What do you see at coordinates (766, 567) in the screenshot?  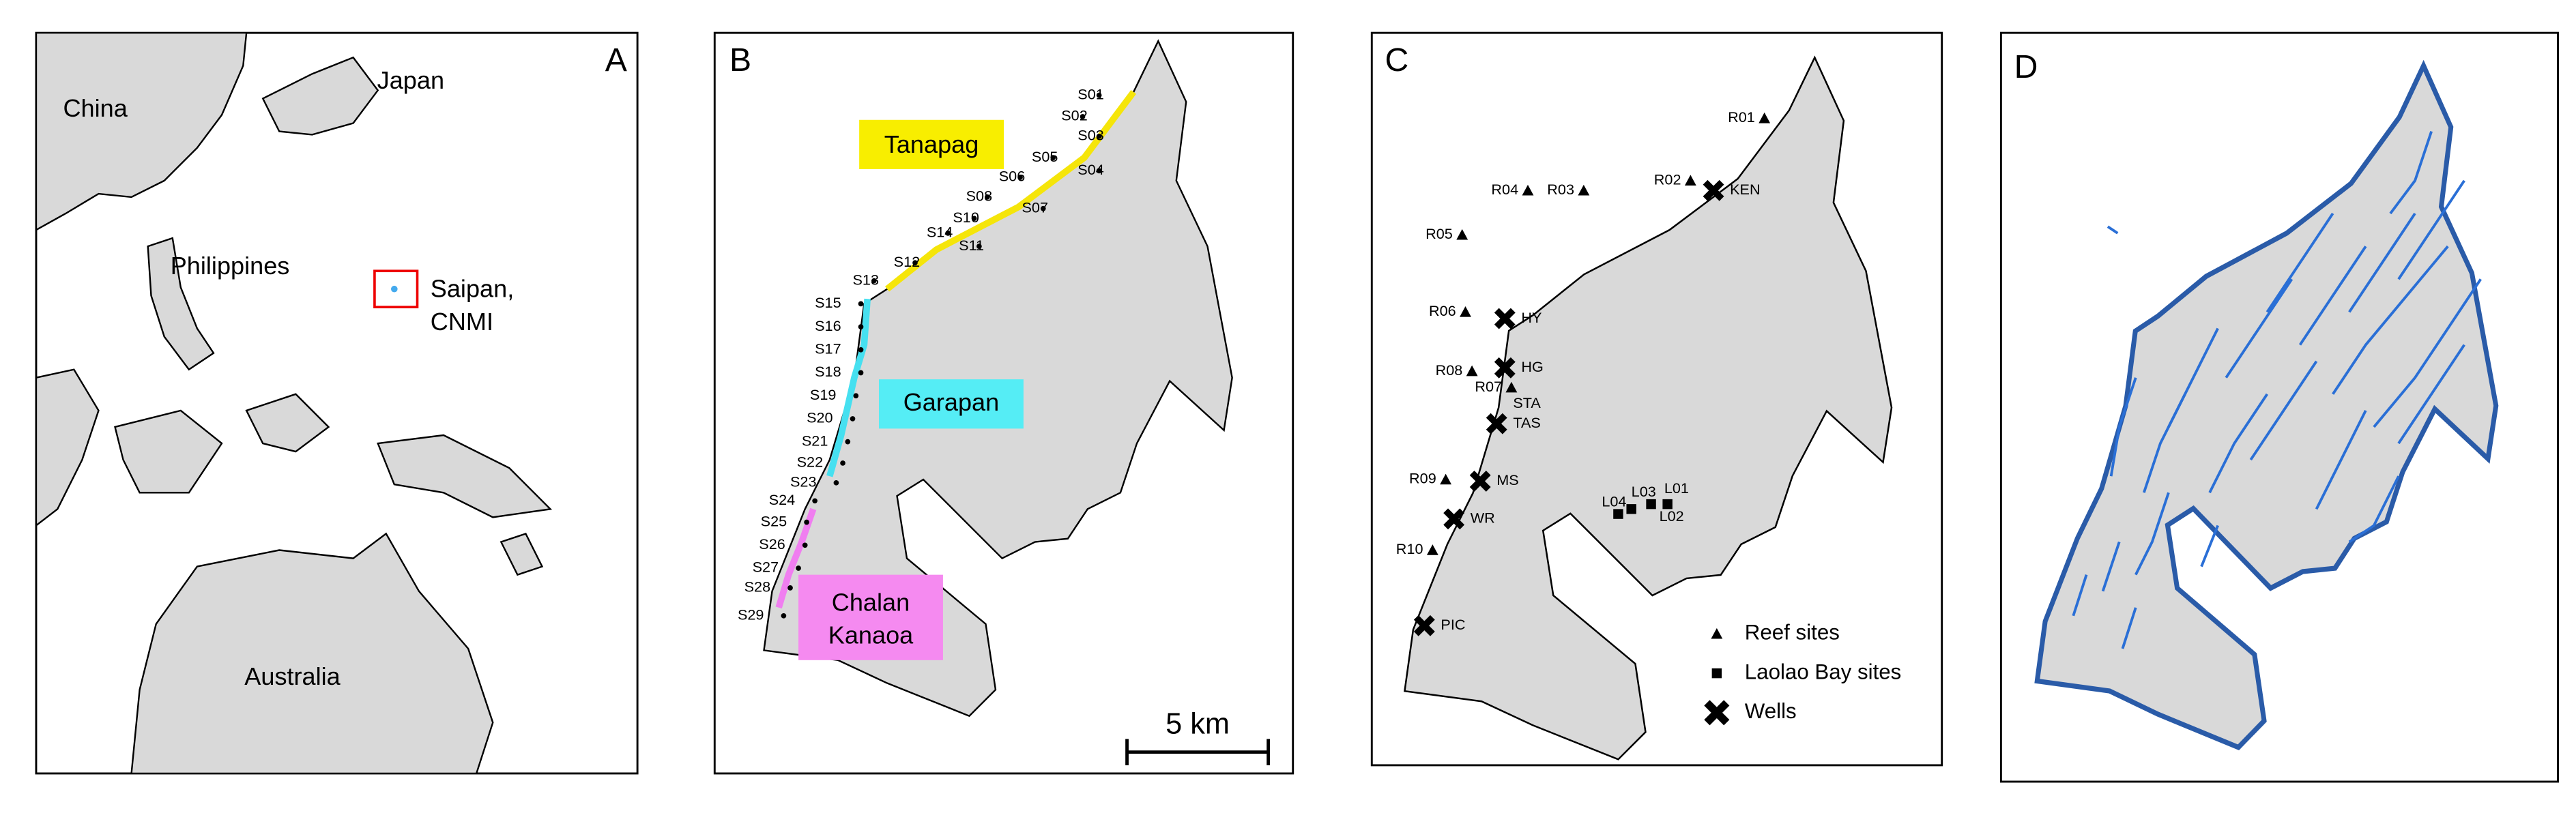 I see `site-label: S27` at bounding box center [766, 567].